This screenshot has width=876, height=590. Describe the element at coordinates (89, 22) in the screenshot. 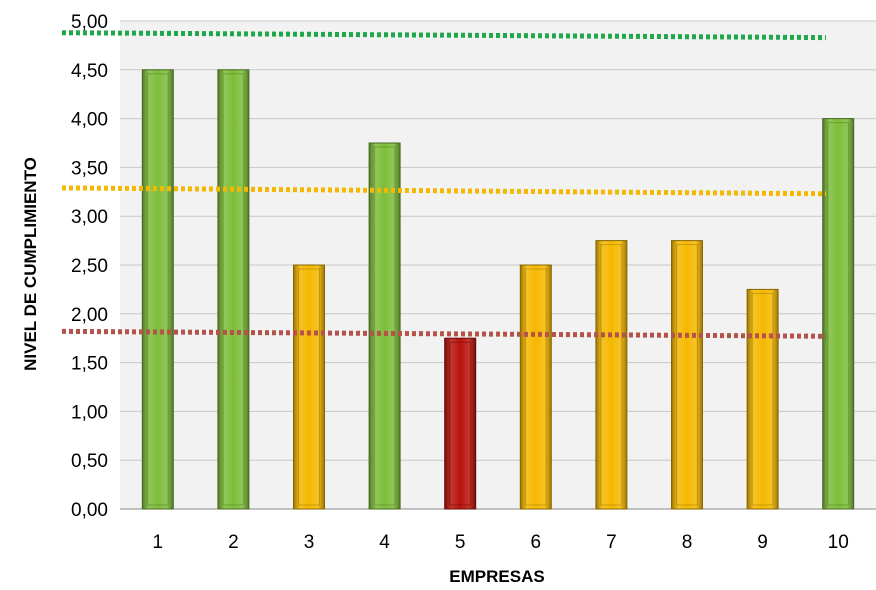

I see `y-tick-label: 5,00` at that location.